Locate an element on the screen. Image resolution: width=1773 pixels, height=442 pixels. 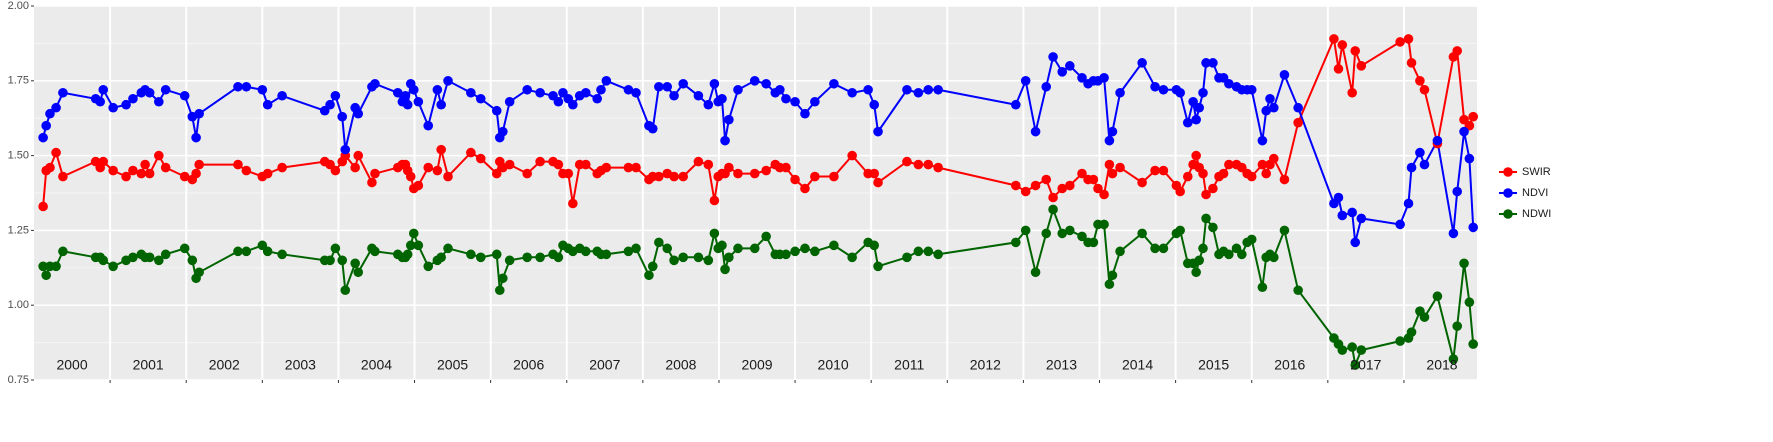
legend-label: NDVI is located at coordinates (1535, 193).